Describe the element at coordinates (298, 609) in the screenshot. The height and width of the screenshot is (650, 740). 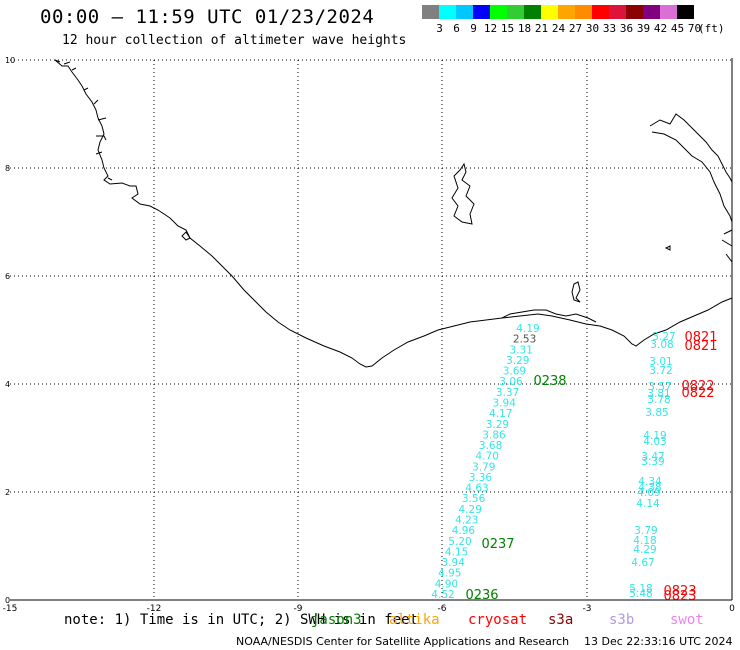
I see `x-tick-label: -9` at that location.